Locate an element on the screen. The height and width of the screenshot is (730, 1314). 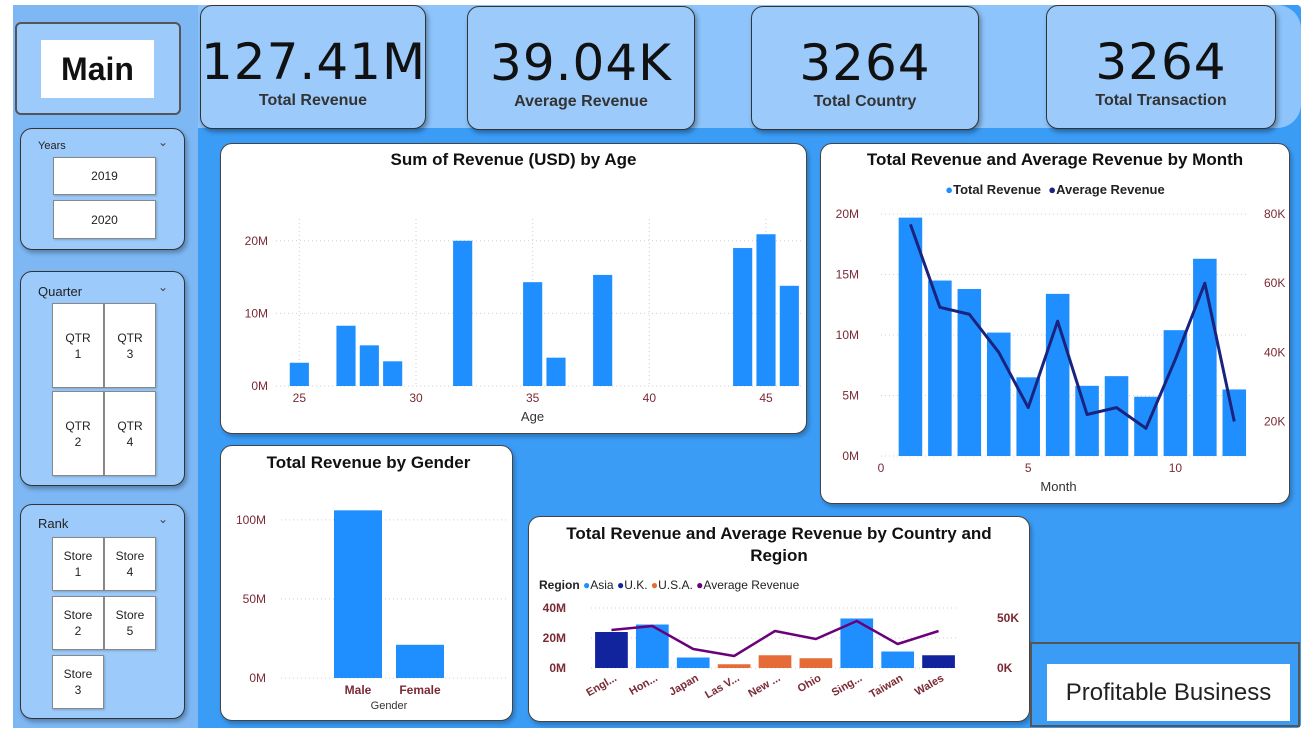
slicer-item-store3: Store 3 is located at coordinates (78, 682).